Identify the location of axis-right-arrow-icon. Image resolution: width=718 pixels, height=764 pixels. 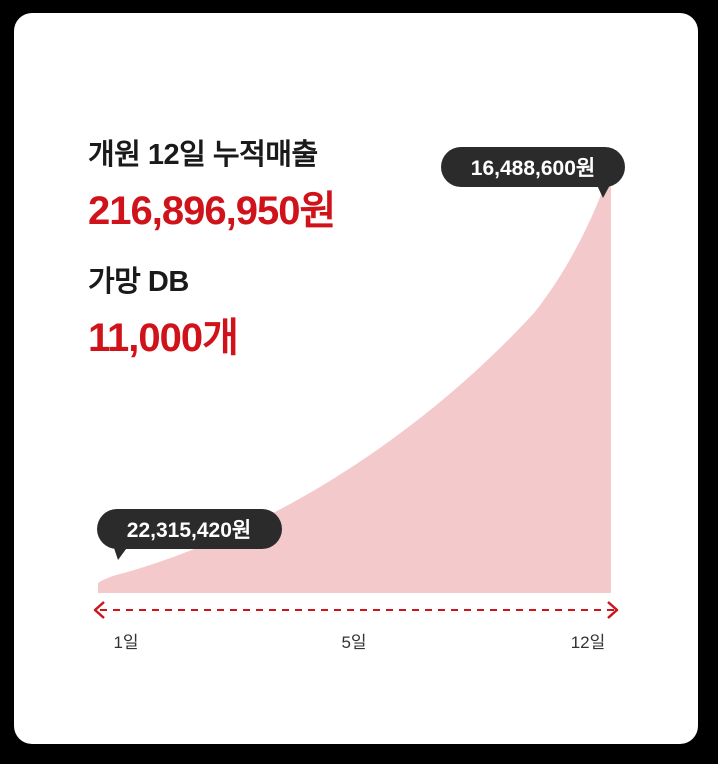
(613, 610).